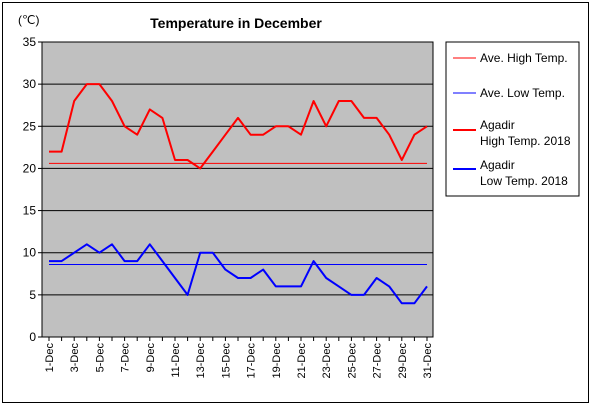 Image resolution: width=593 pixels, height=407 pixels. I want to click on y-tick-label: 35, so click(30, 42).